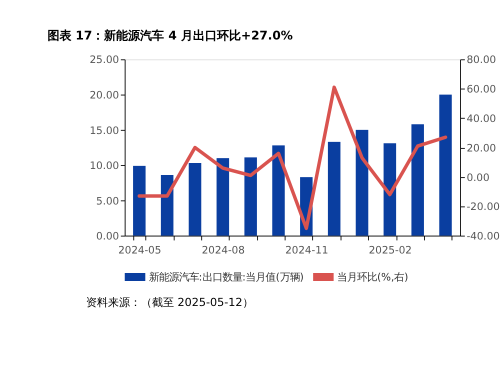 The image size is (504, 377). I want to click on x-tick-label: 2025-02, so click(390, 250).